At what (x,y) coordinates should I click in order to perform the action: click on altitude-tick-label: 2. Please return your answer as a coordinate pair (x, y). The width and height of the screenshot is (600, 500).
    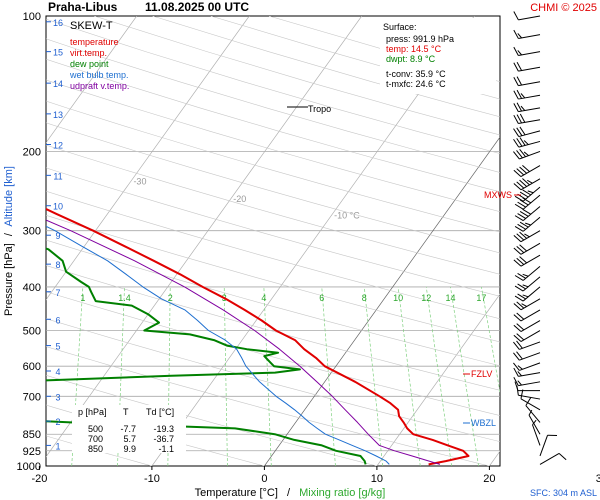
    Looking at the image, I should click on (57, 422).